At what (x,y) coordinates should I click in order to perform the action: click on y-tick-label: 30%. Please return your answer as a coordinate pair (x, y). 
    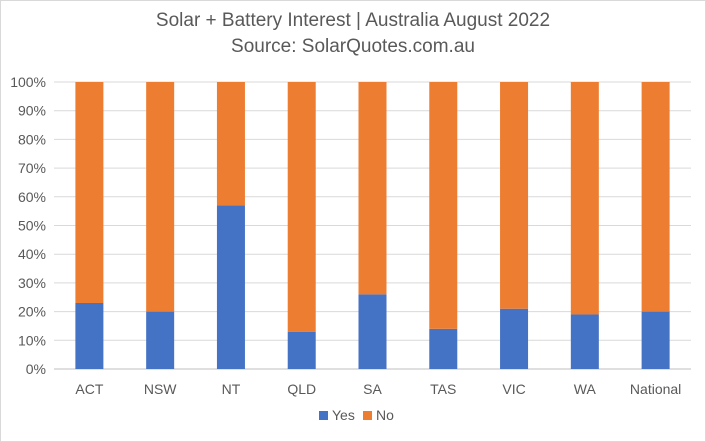
    Looking at the image, I should click on (32, 283).